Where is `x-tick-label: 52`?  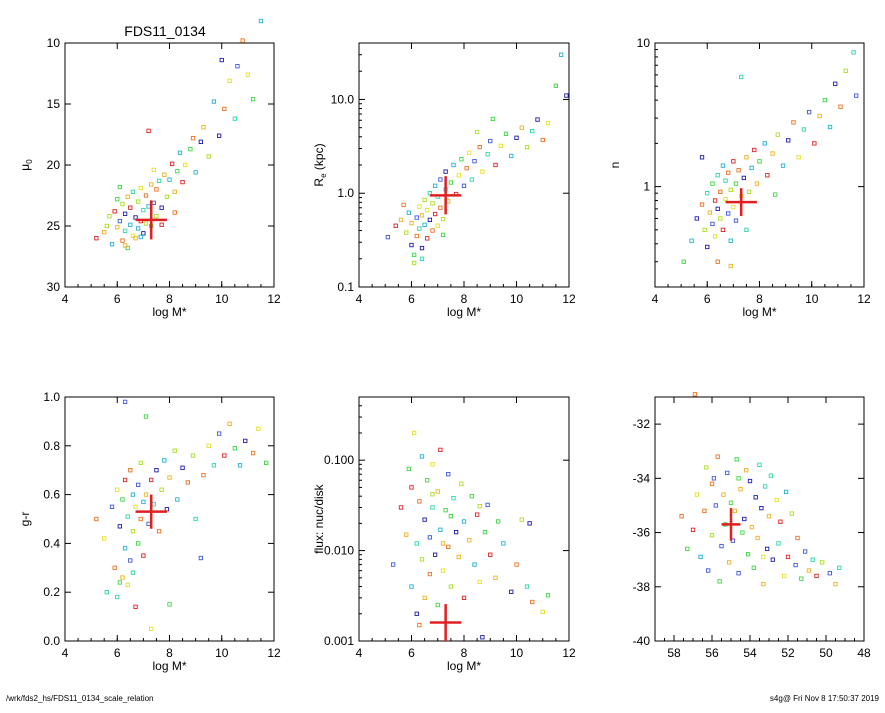
x-tick-label: 52 is located at coordinates (788, 653).